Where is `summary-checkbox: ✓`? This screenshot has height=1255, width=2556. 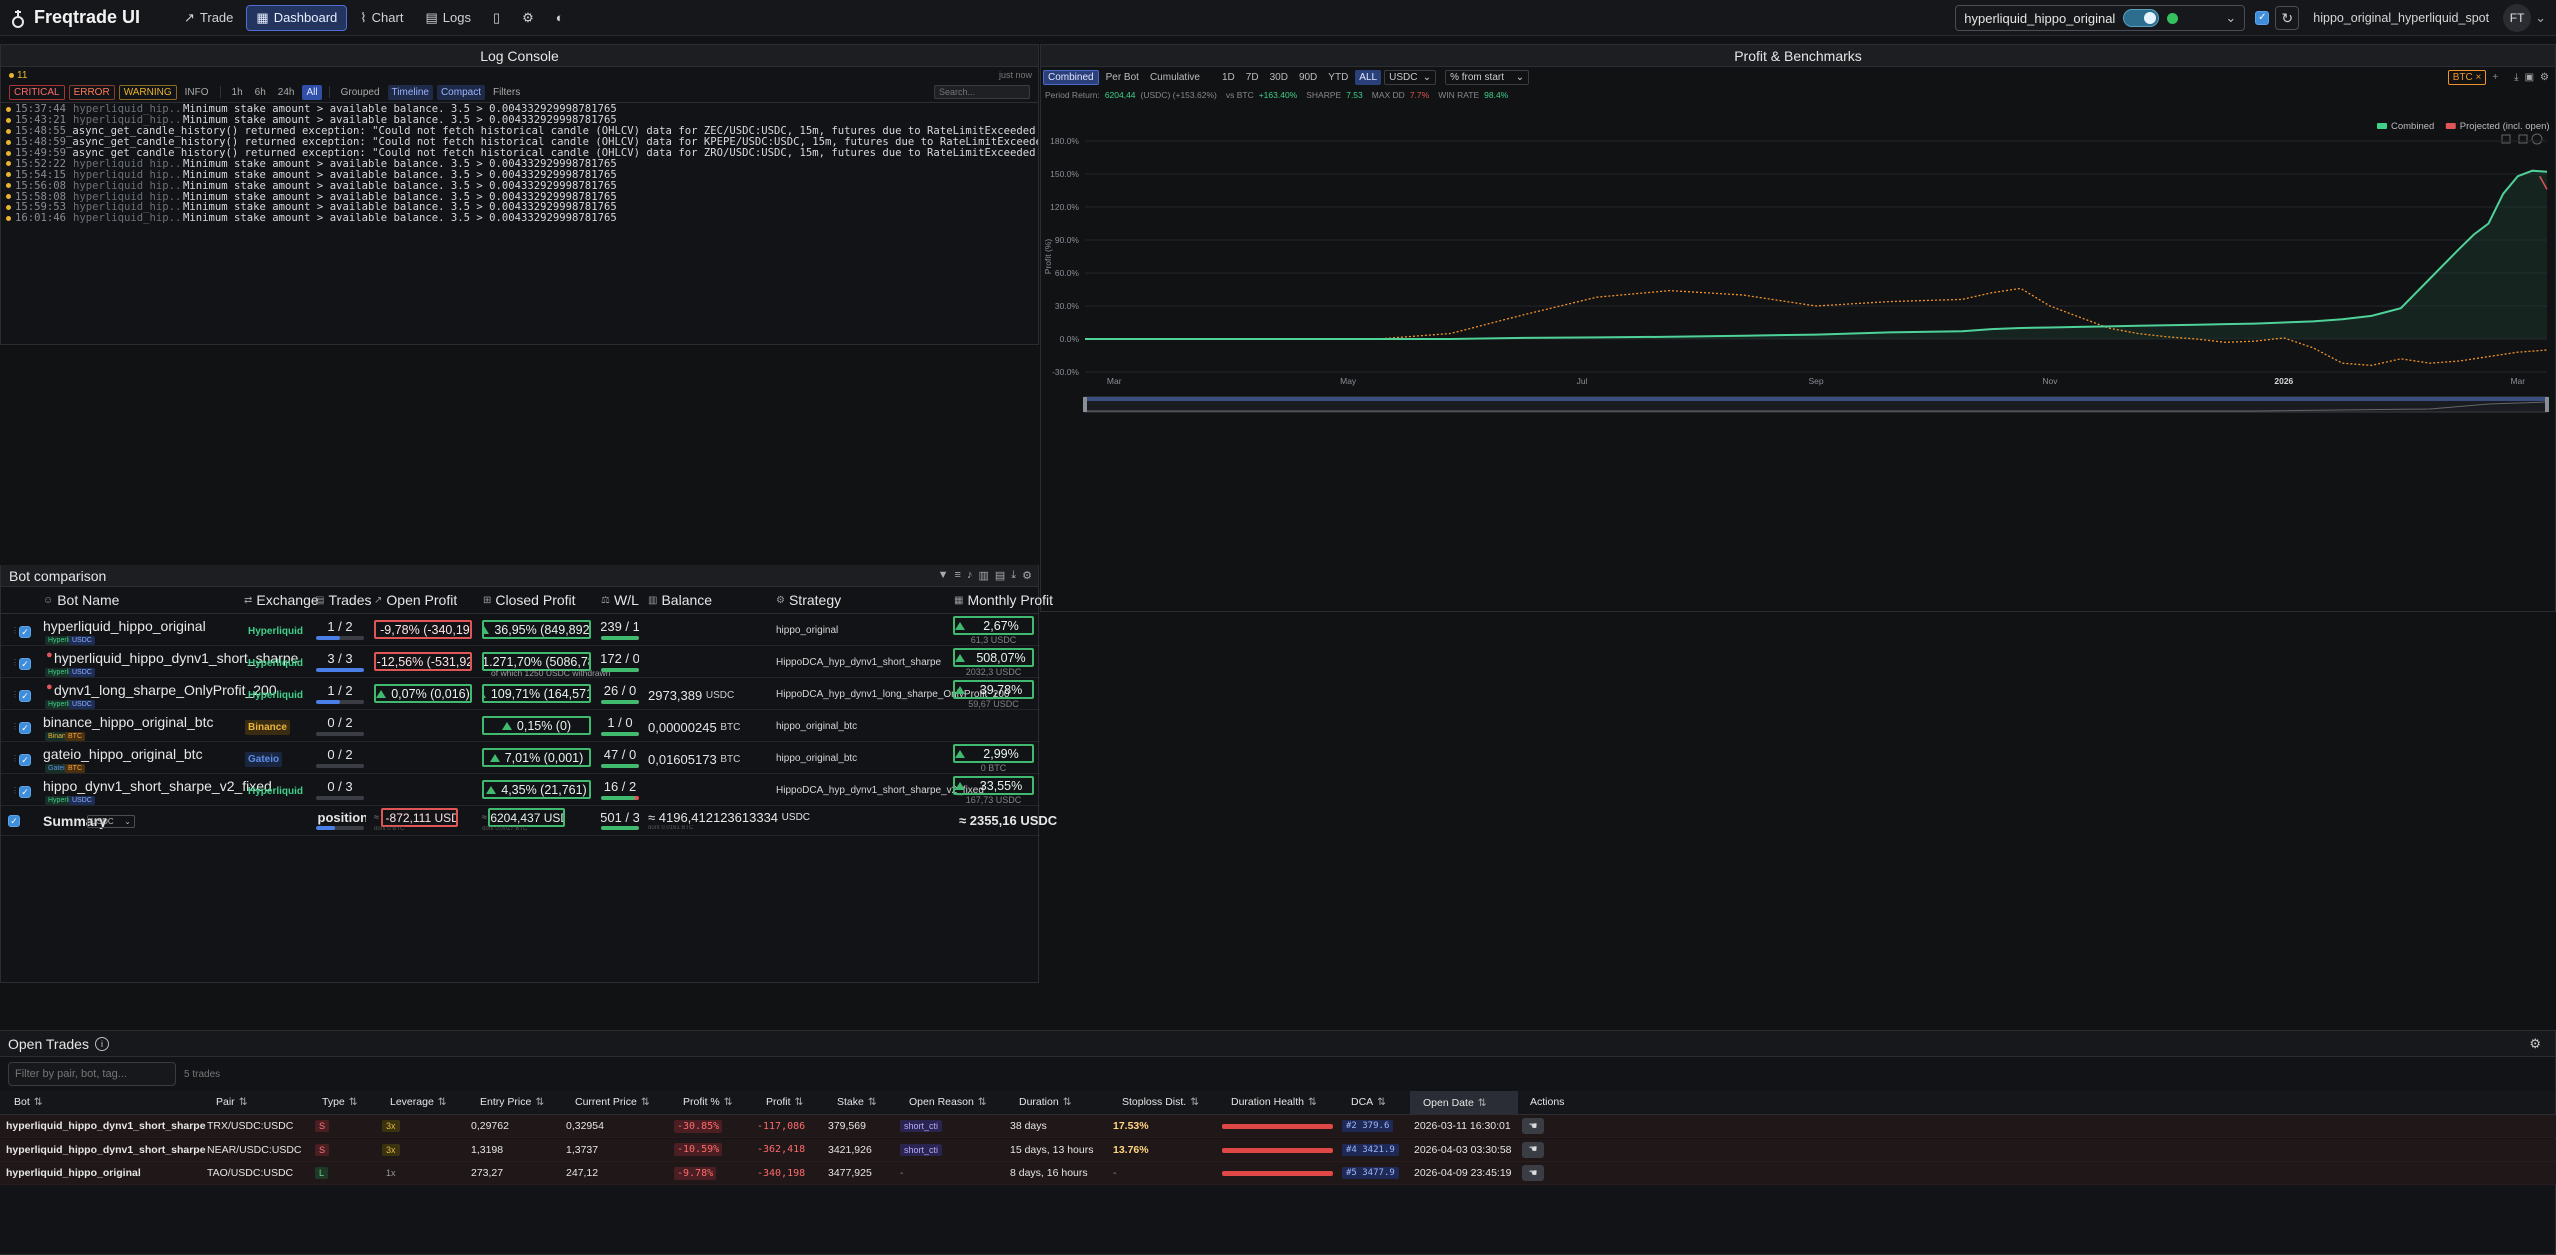 summary-checkbox: ✓ is located at coordinates (14, 821).